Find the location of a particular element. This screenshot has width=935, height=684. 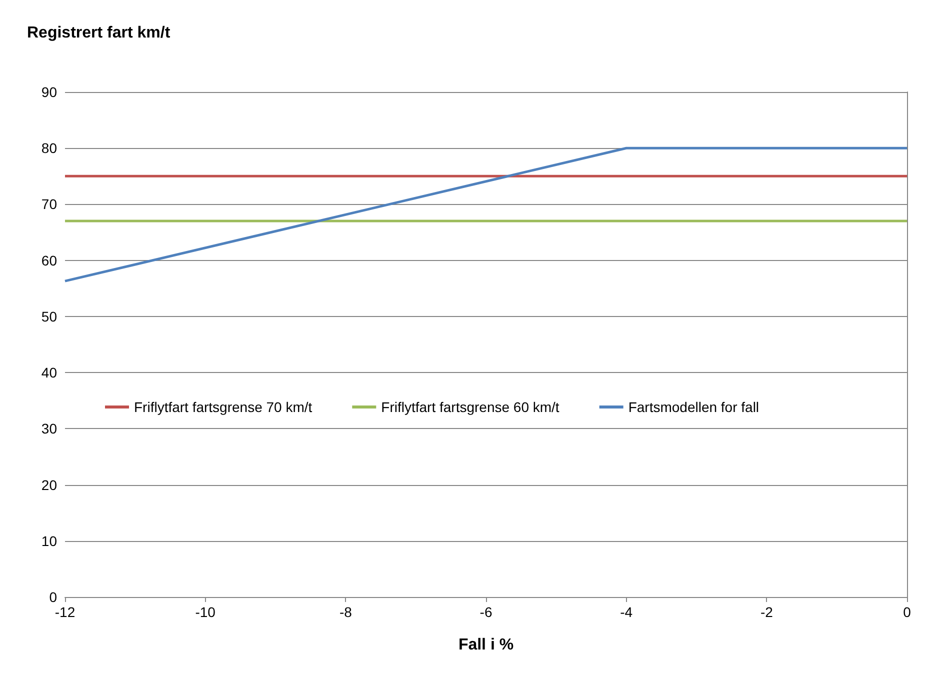

y-tick-label: 60 is located at coordinates (49, 260).